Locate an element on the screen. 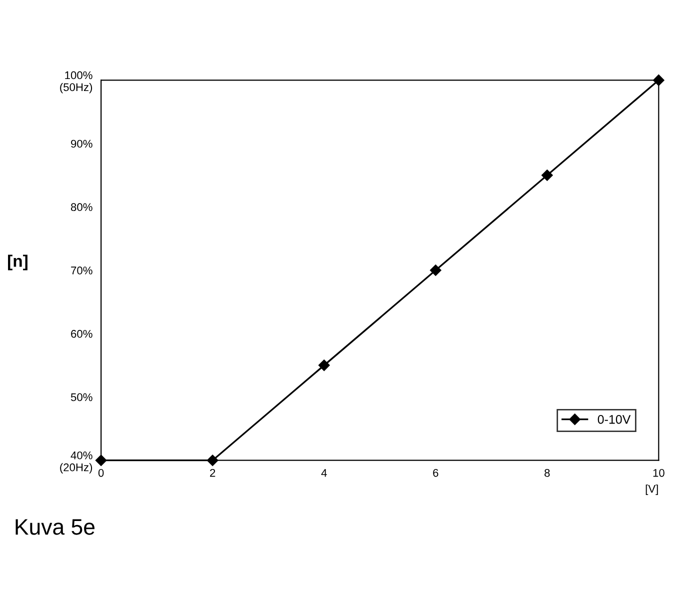  y-tick-label: 70% is located at coordinates (81, 270).